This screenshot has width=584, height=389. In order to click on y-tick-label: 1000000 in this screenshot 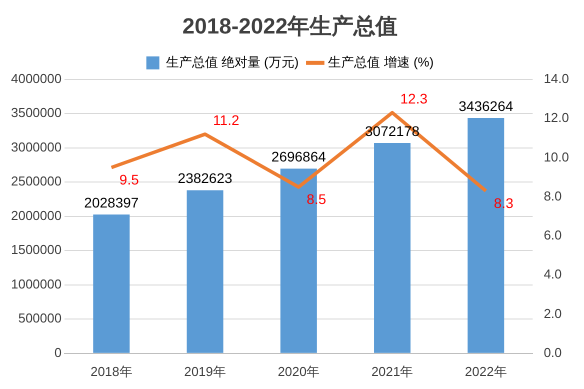, I will do `click(36, 284)`.